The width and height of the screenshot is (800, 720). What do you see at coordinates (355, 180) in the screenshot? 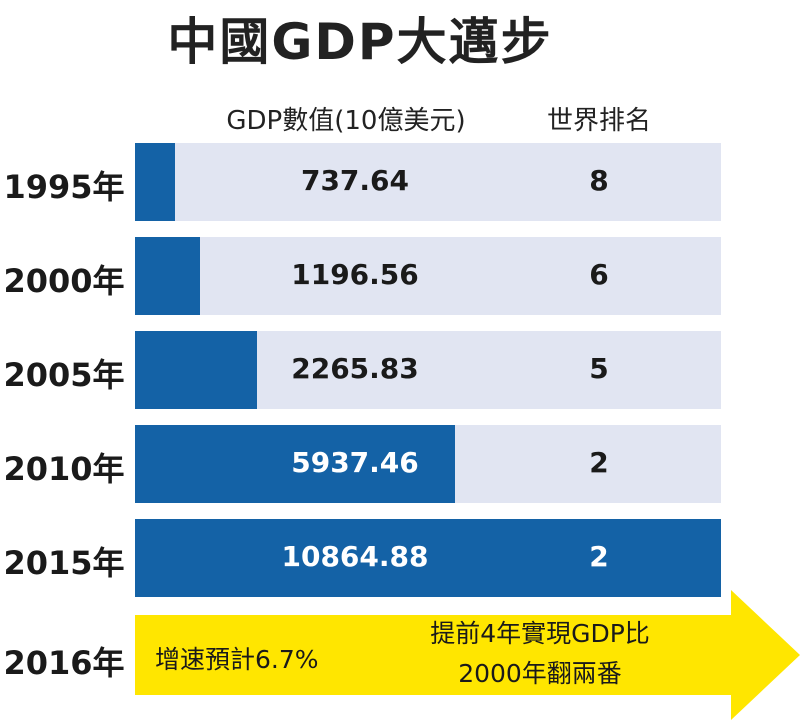
I see `gdp-value-label: 737.64` at bounding box center [355, 180].